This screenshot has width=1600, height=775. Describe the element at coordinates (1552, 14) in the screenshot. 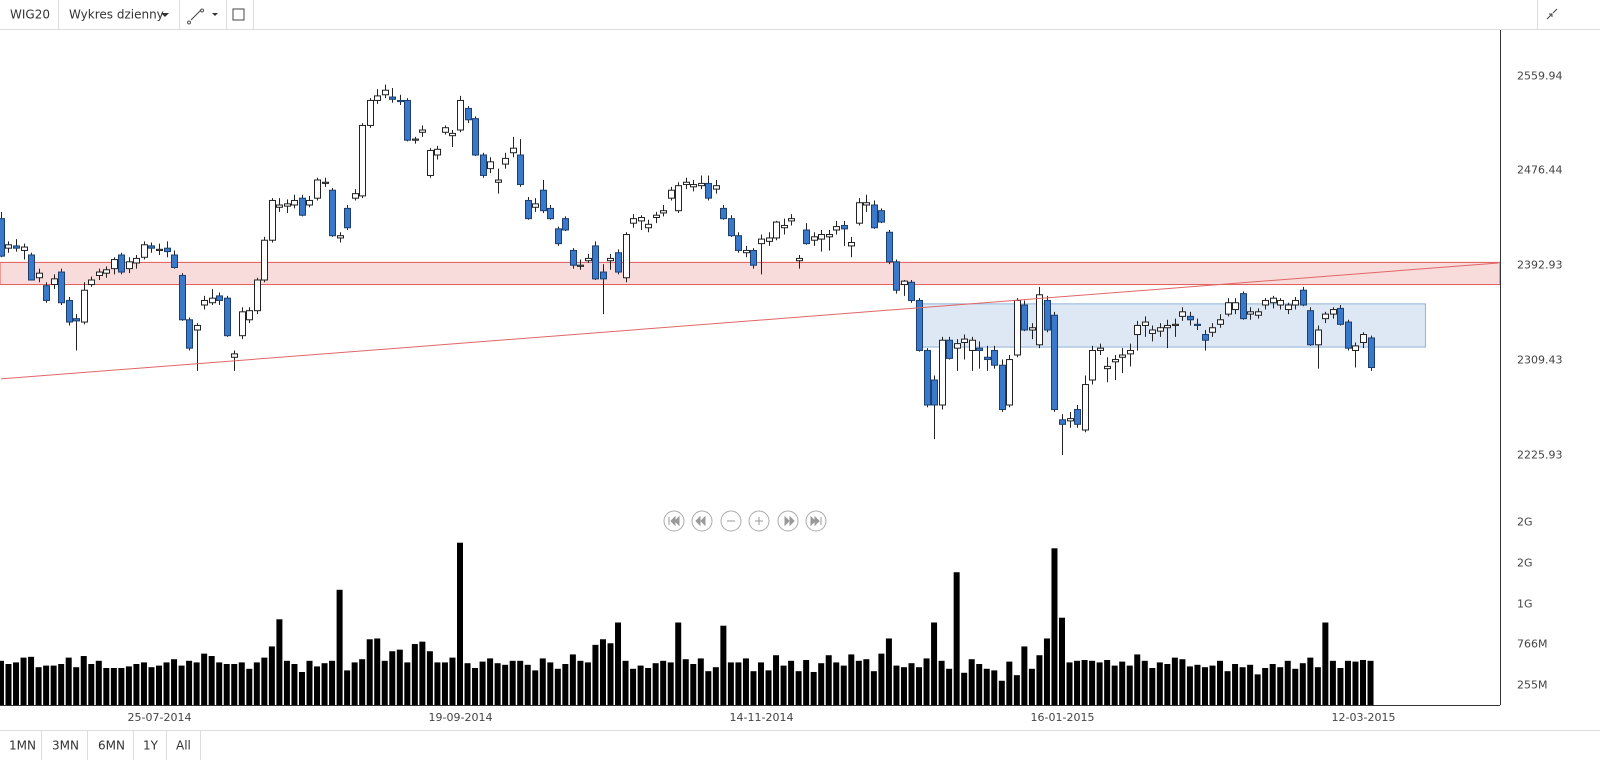

I see `collapse-icon` at that location.